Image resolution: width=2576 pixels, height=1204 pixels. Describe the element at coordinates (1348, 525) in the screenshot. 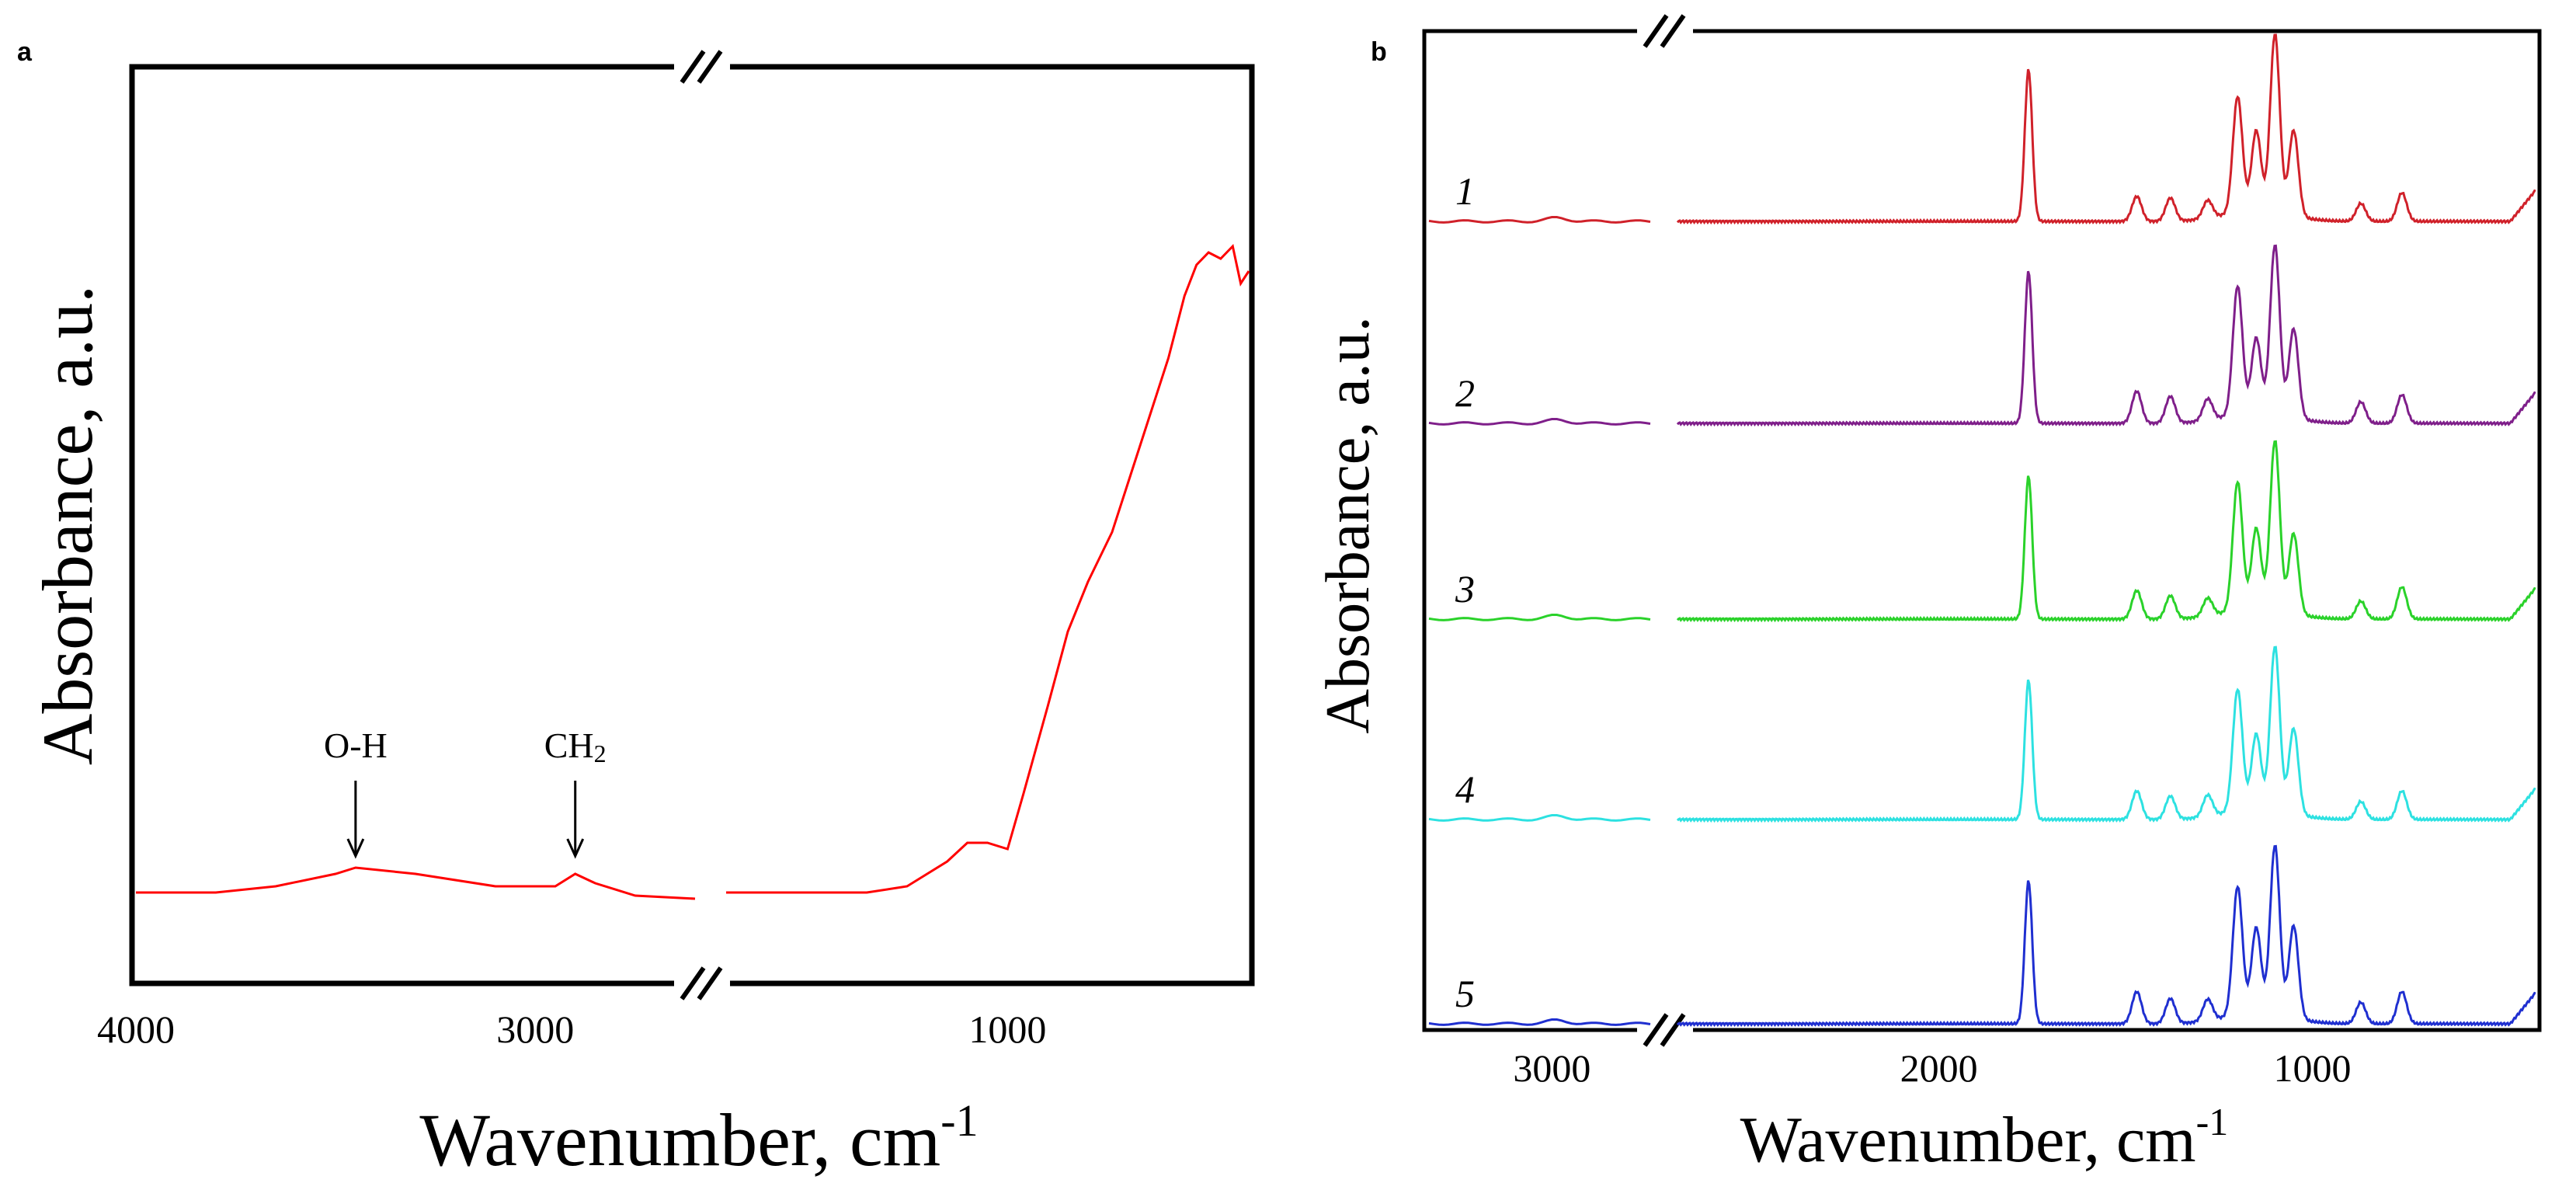

I see `panel-b-y-axis-title: Absorbance, a.u.` at that location.